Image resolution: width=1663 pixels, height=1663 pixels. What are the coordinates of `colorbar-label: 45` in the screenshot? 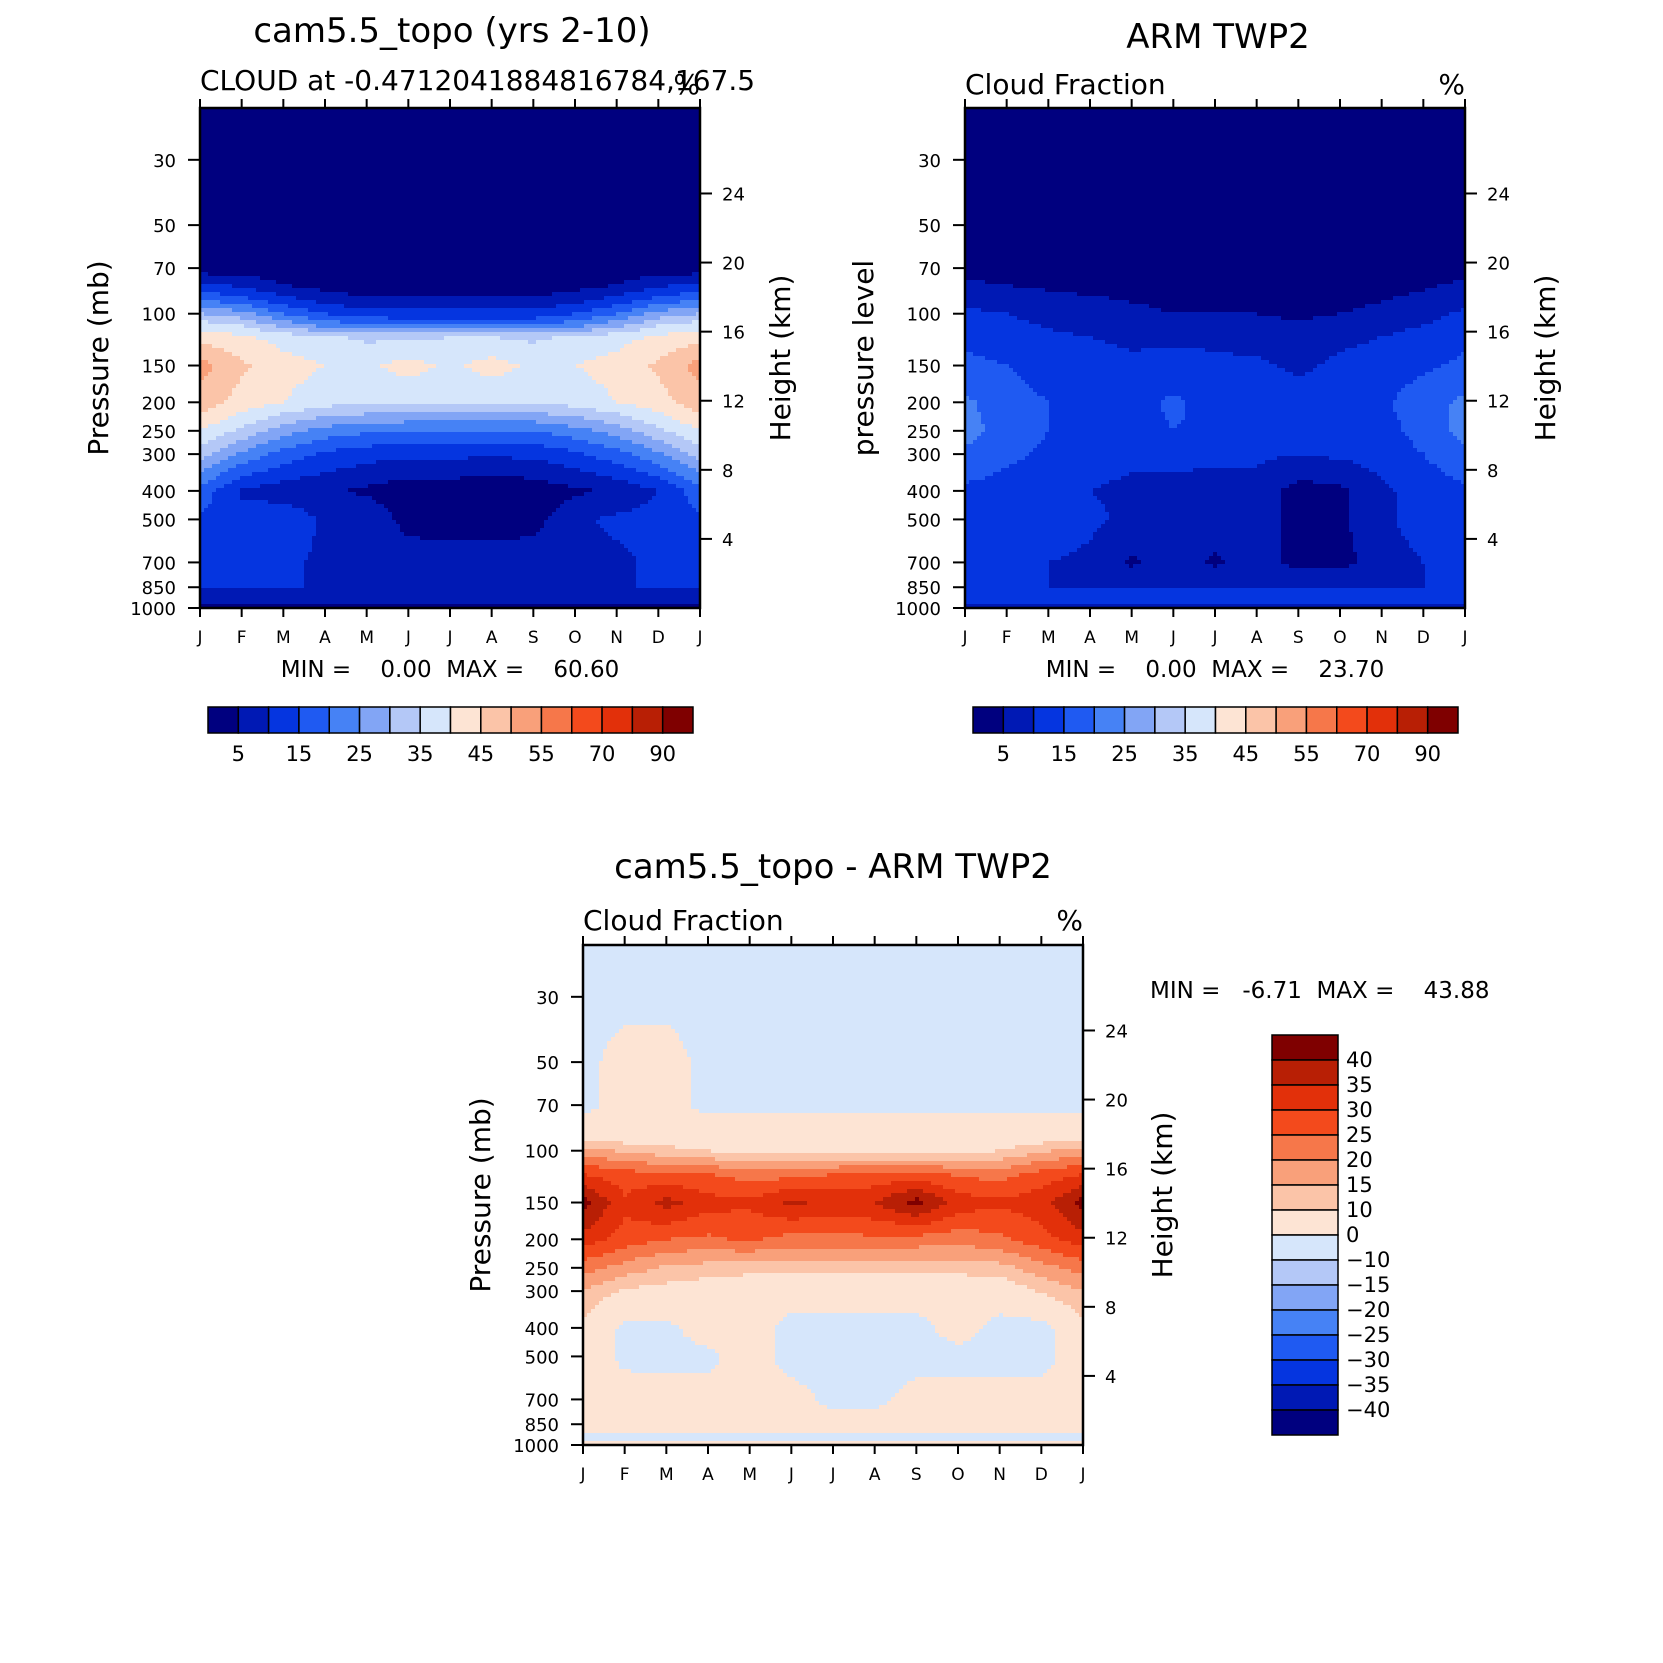 It's located at (480, 754).